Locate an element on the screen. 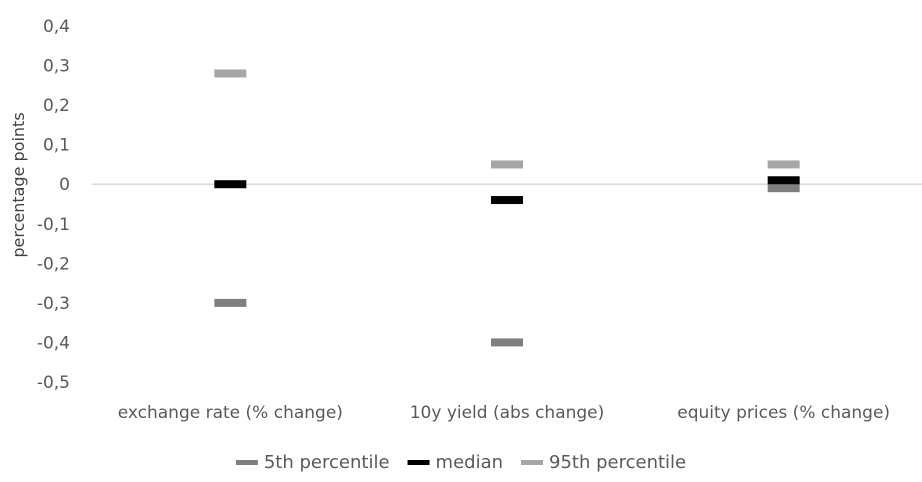 The image size is (922, 482). y-tick-label: -0,4 is located at coordinates (53, 343).